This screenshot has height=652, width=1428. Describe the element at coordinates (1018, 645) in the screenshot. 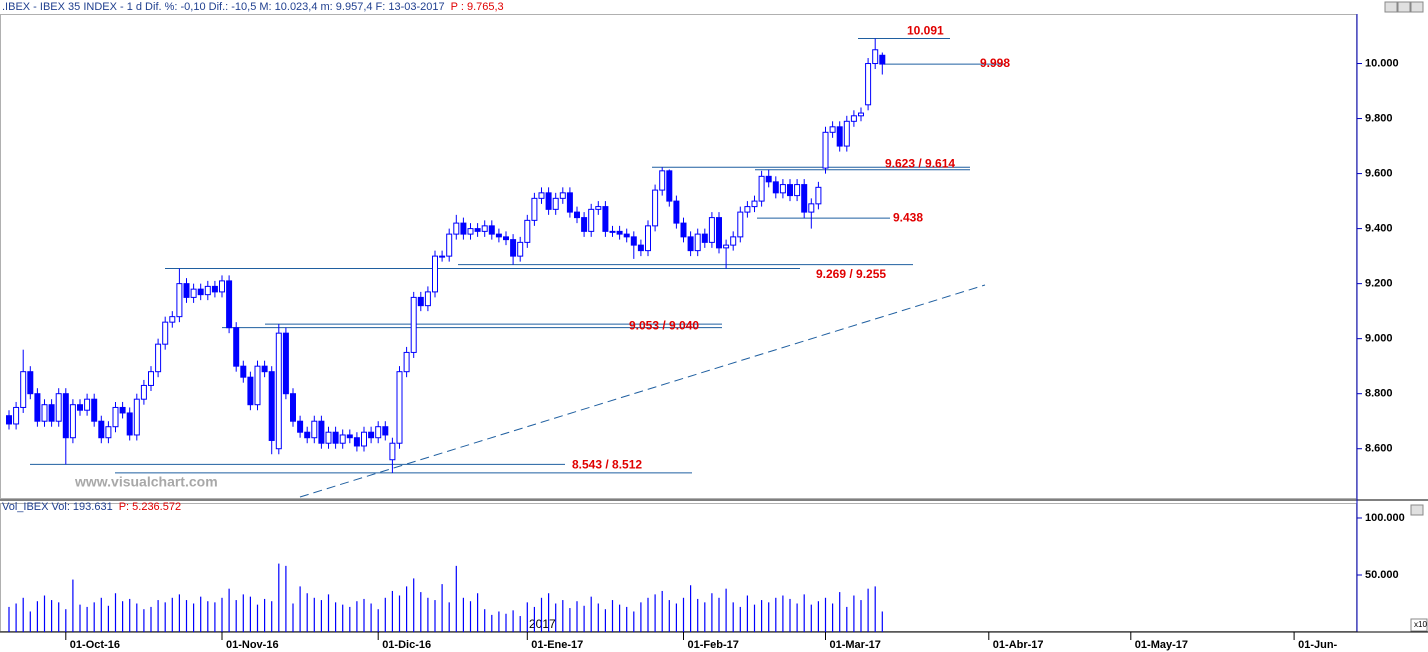

I see `x-tick-label: 01-Abr-17` at that location.